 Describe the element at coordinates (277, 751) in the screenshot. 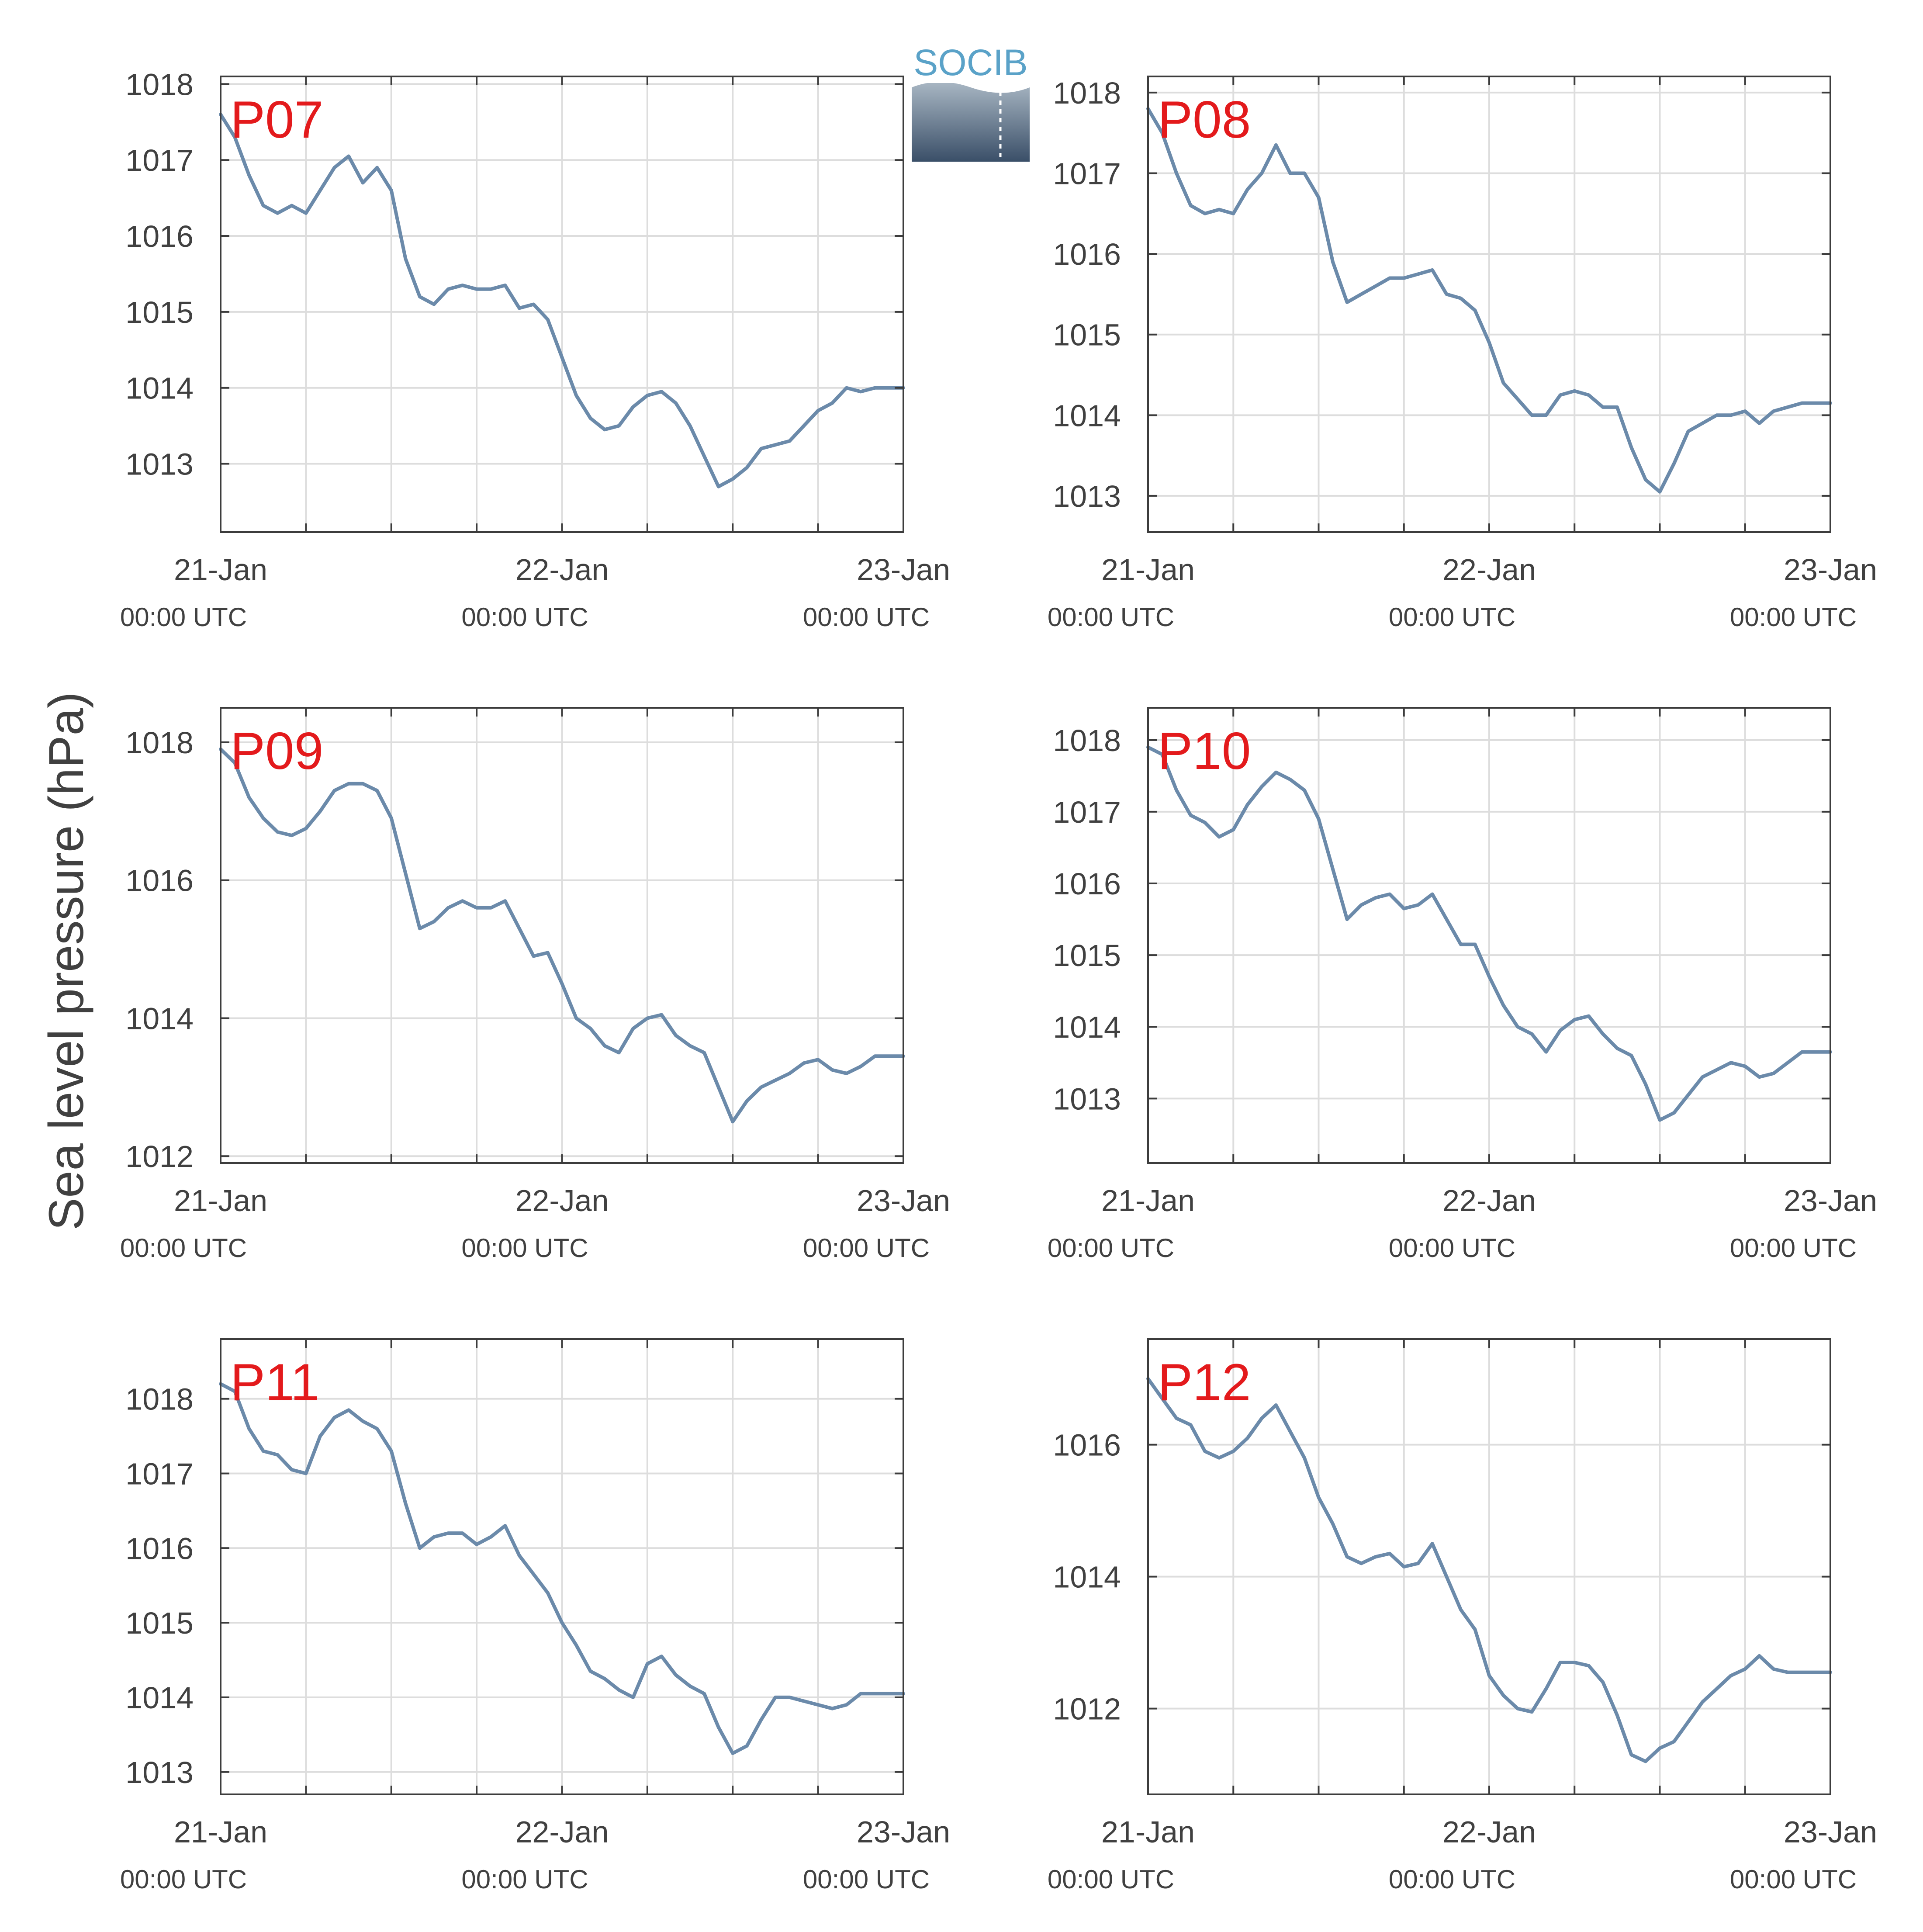

I see `panel-label: P09` at that location.